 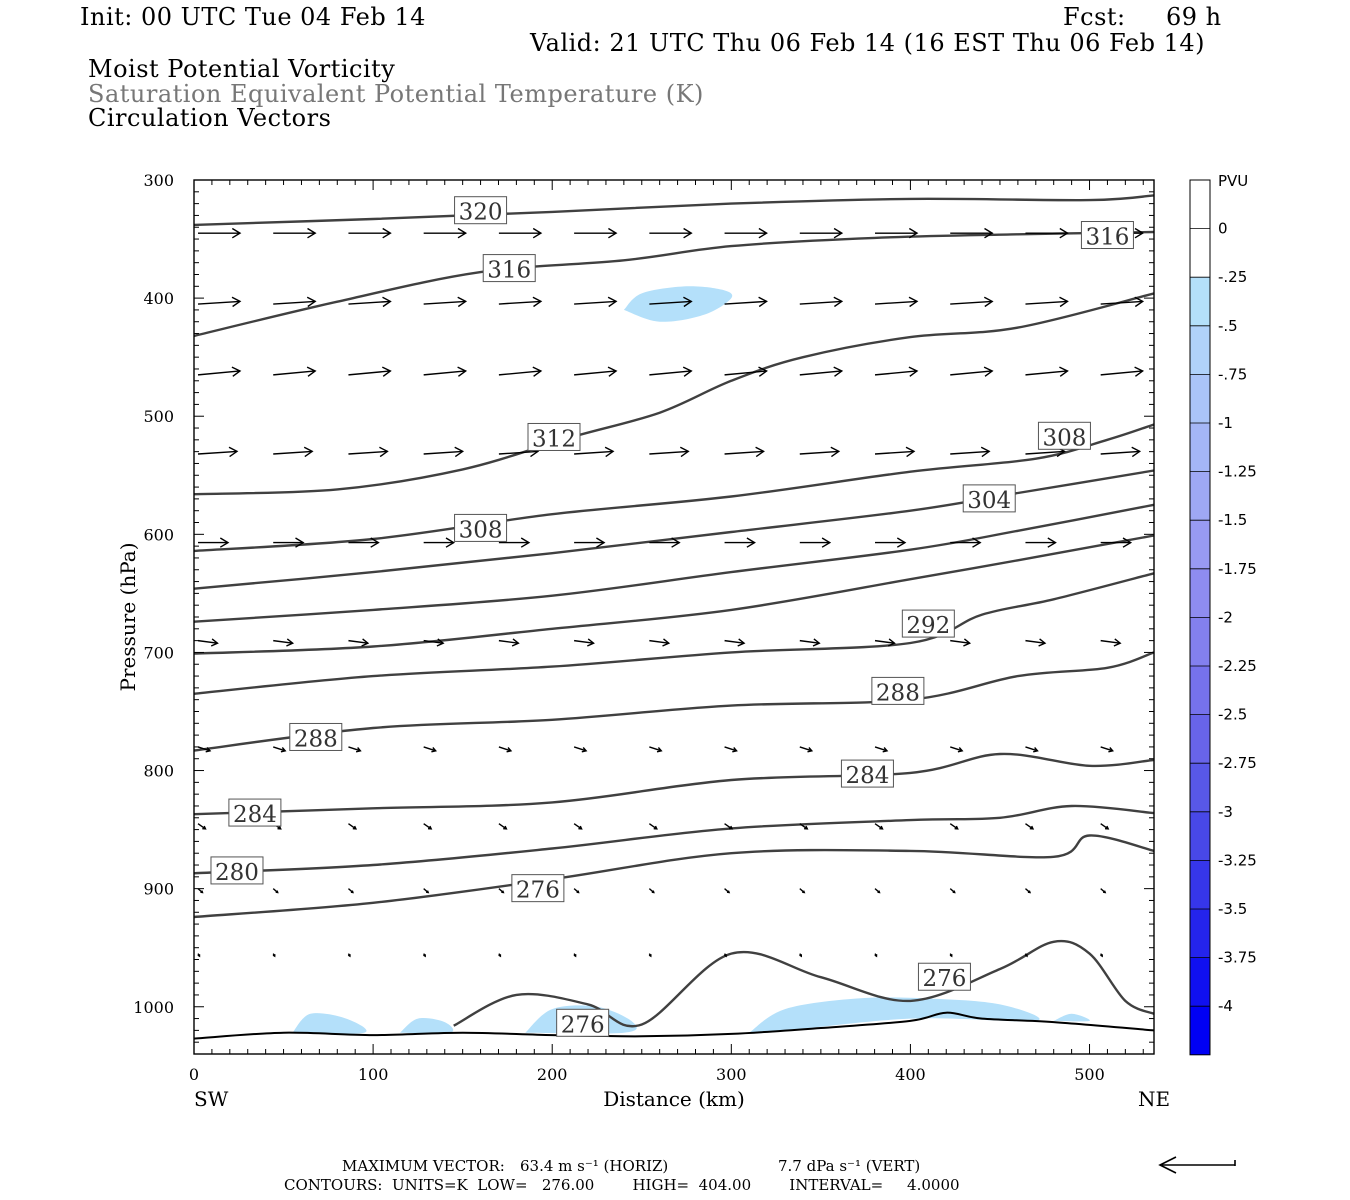 I want to click on contour-label: 320, so click(x=481, y=211).